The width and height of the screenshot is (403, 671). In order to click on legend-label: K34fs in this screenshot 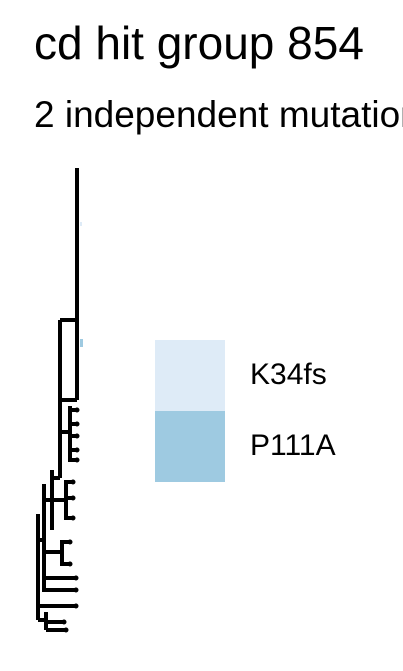, I will do `click(288, 374)`.